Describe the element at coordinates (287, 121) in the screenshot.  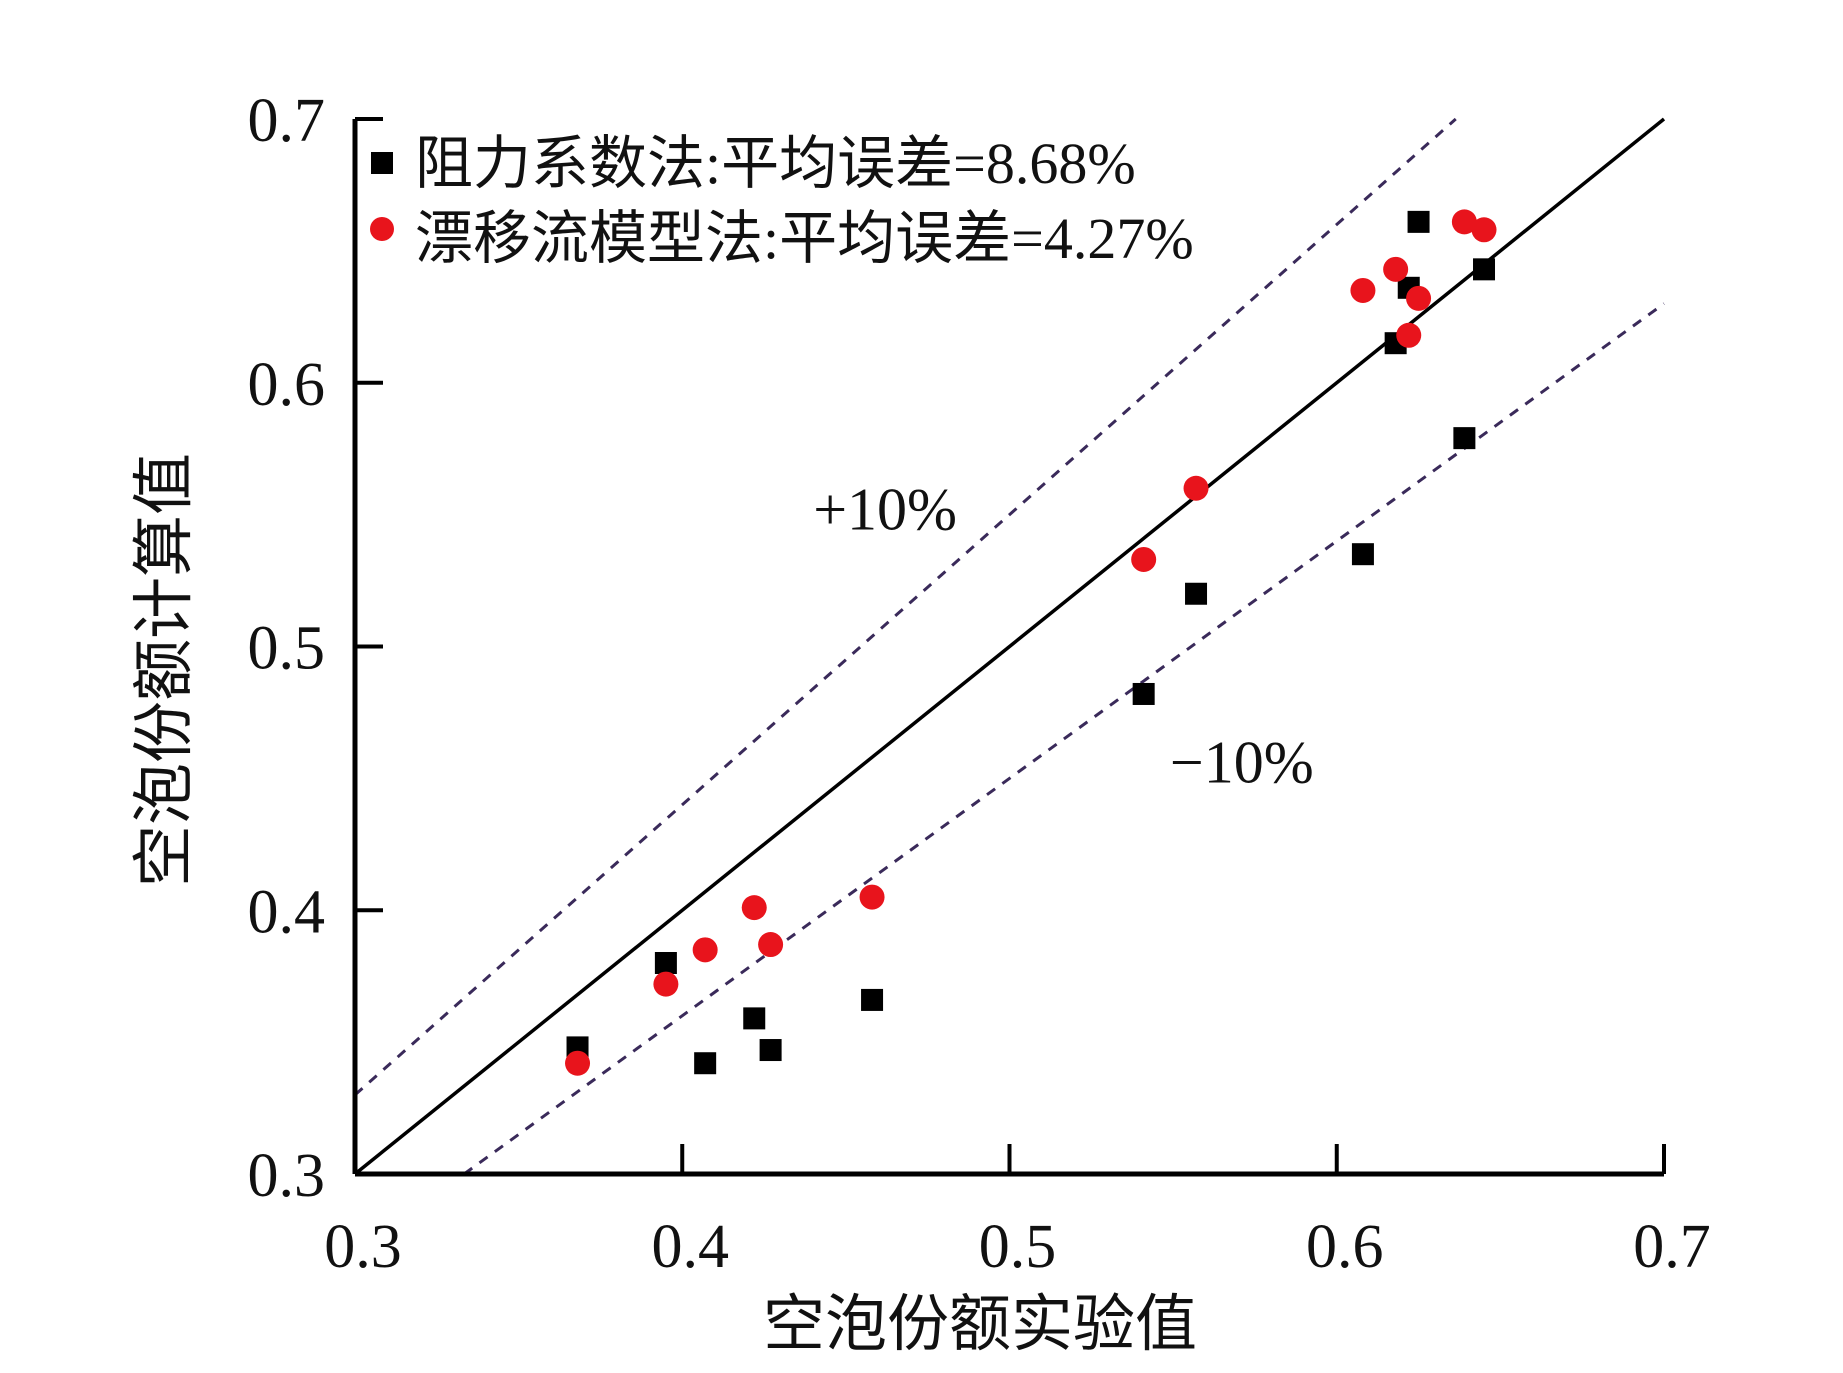
I see `y-tick-label: 0.7` at that location.